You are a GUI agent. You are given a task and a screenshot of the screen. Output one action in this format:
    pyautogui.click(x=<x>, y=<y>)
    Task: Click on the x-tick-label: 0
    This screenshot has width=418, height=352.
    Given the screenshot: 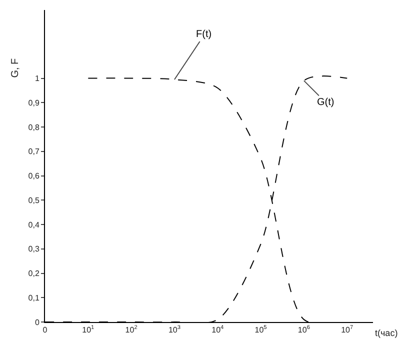 What is the action you would take?
    pyautogui.click(x=45, y=330)
    